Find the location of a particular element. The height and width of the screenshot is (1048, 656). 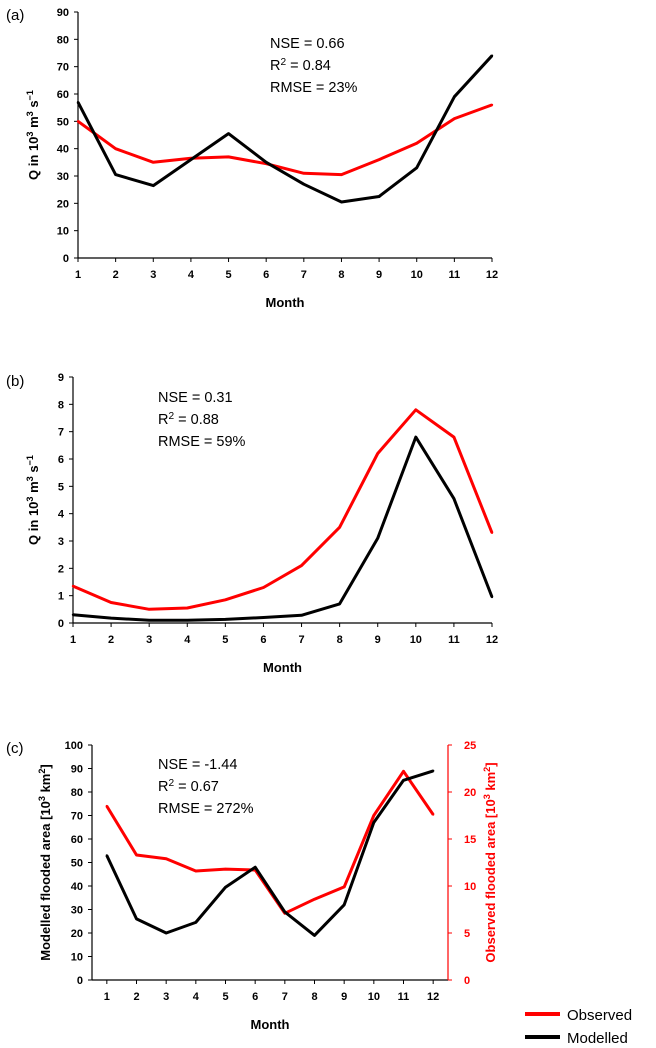

stat-annotation: RMSE = 23% is located at coordinates (314, 88).